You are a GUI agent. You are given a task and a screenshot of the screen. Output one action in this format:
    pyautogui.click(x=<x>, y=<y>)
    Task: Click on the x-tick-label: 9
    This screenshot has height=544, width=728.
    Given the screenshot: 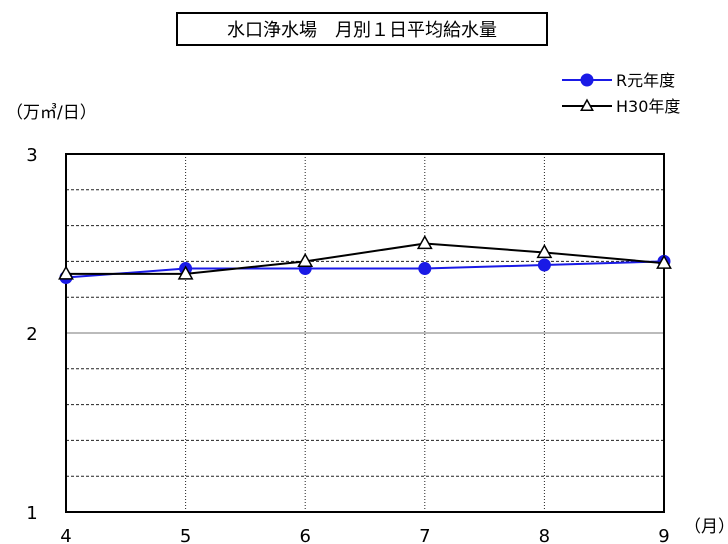 What is the action you would take?
    pyautogui.click(x=663, y=535)
    